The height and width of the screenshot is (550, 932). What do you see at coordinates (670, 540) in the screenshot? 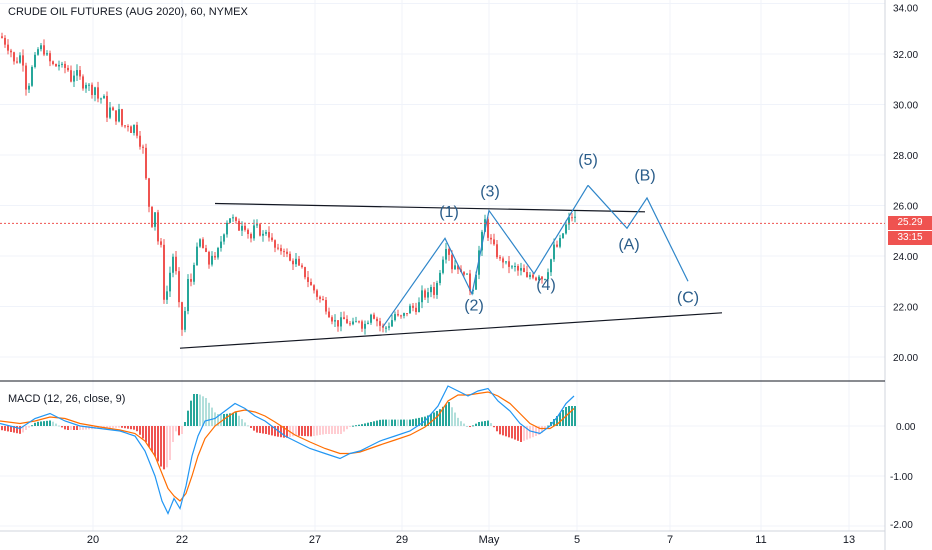
I see `time-tick-label: 7` at bounding box center [670, 540].